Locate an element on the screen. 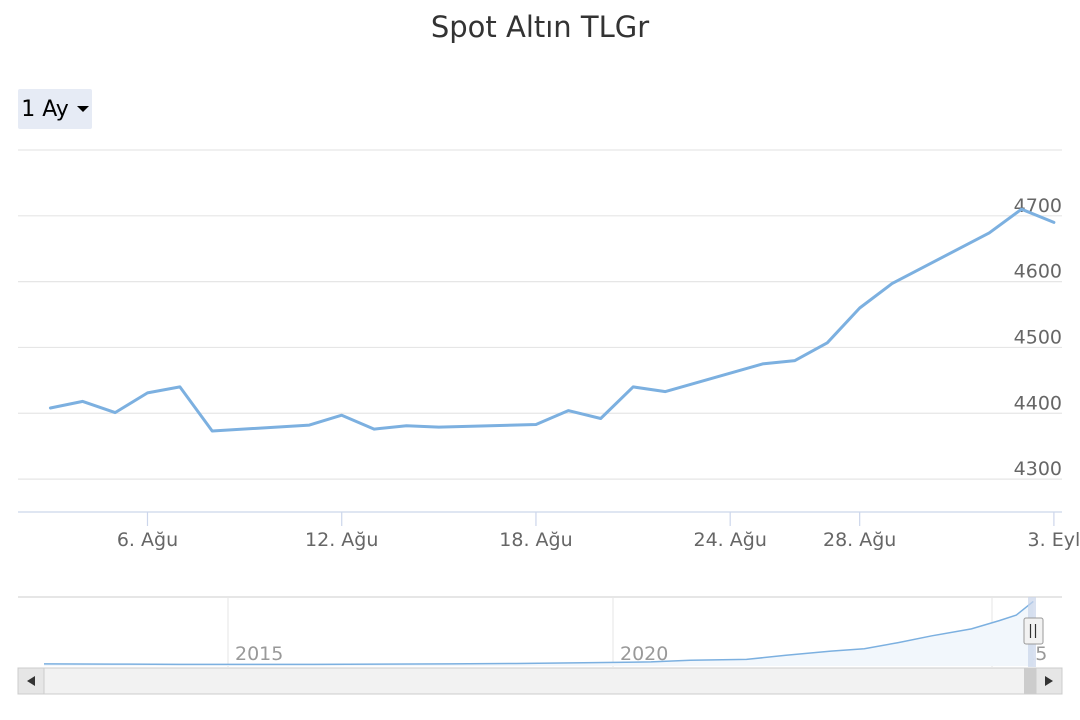 This screenshot has height=720, width=1080. navigator: 201520202025 is located at coordinates (540, 631).